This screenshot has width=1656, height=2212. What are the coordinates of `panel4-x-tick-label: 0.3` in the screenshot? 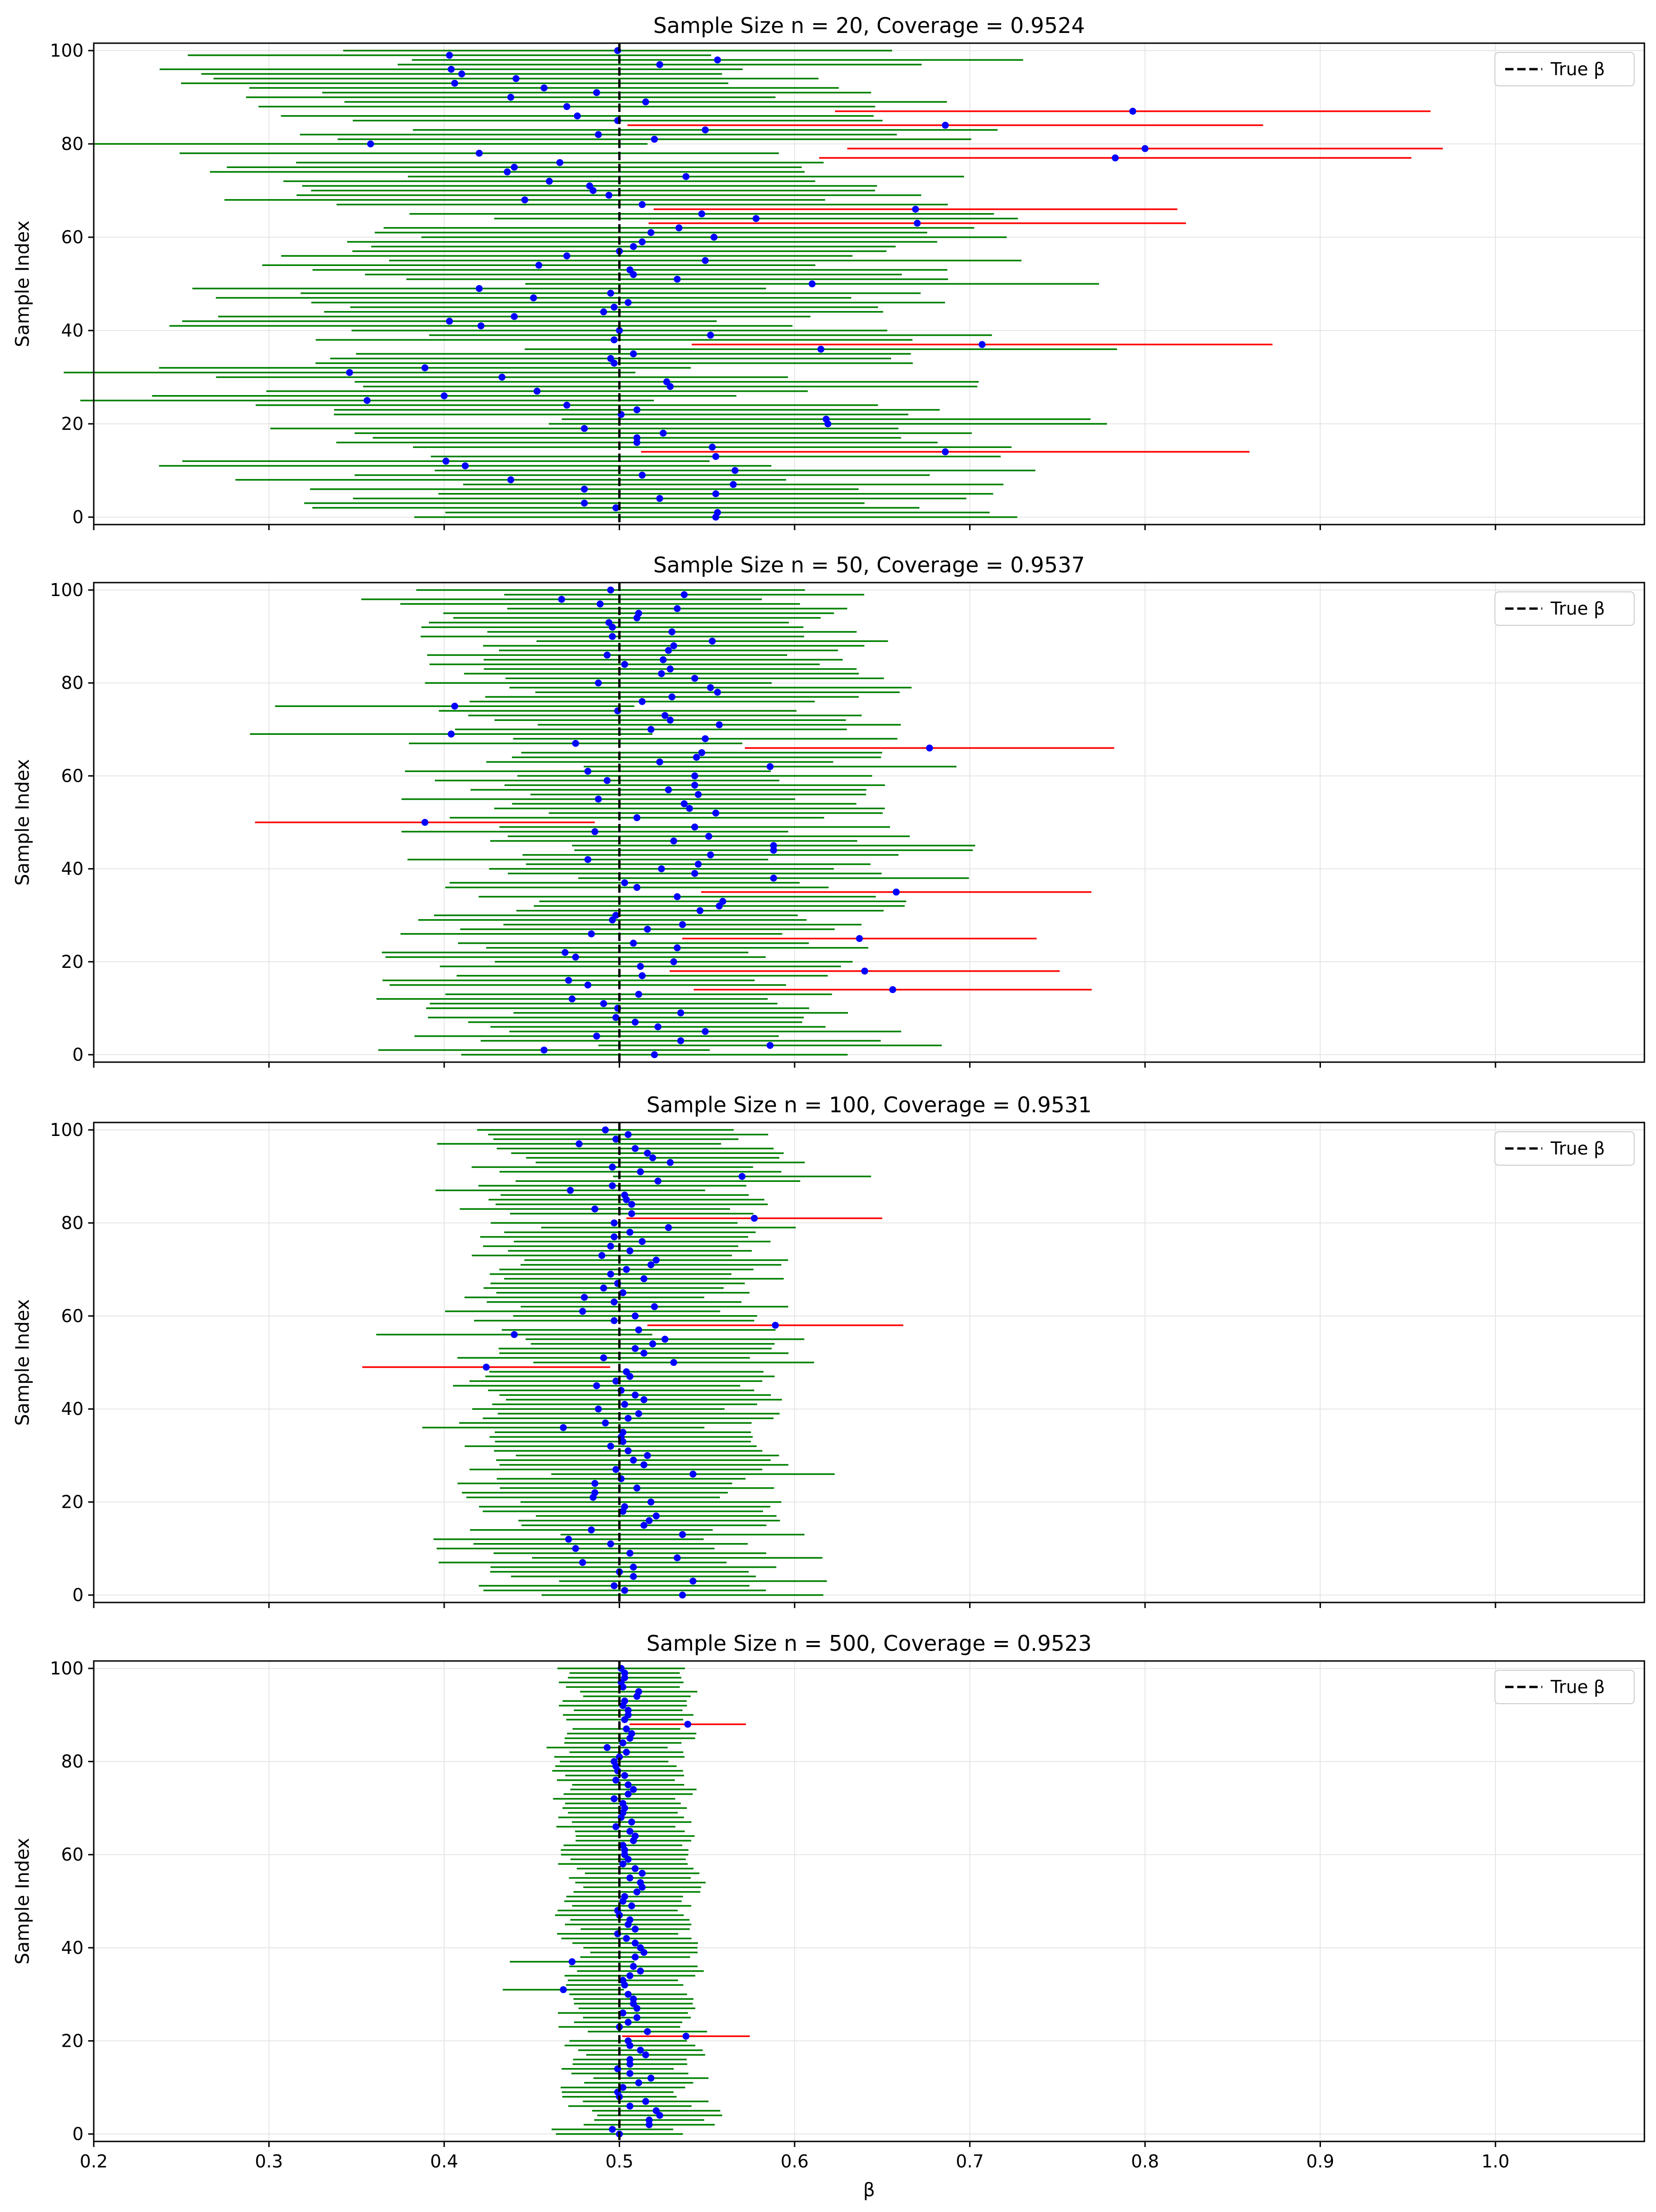 It's located at (269, 2161).